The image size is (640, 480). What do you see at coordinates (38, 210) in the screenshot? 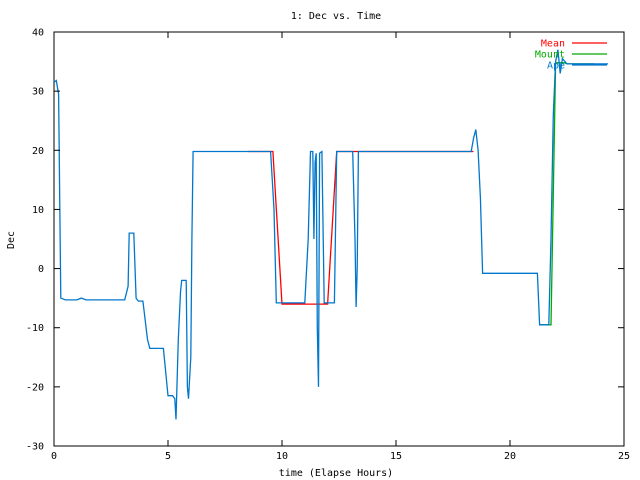
I see `y-tick-label: 10` at bounding box center [38, 210].